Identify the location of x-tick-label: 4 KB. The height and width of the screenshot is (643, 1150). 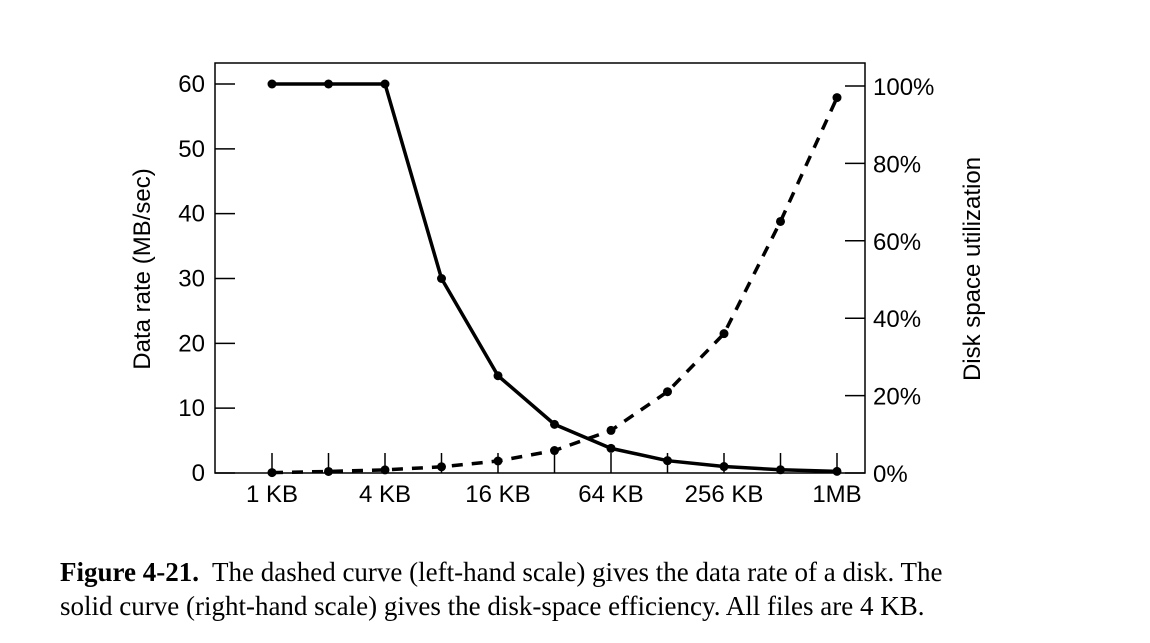
(385, 494).